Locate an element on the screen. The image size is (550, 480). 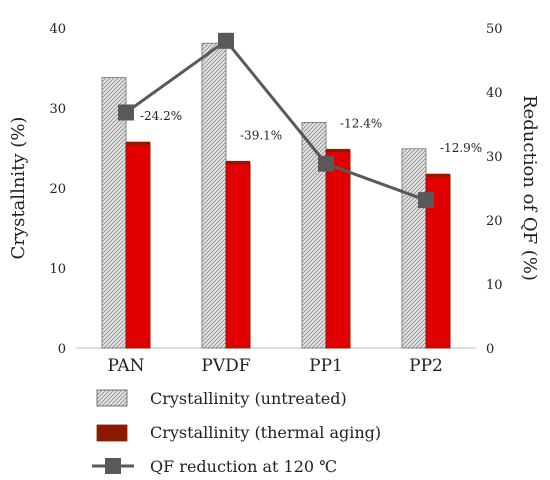
legend-marker-qf is located at coordinates (113, 466).